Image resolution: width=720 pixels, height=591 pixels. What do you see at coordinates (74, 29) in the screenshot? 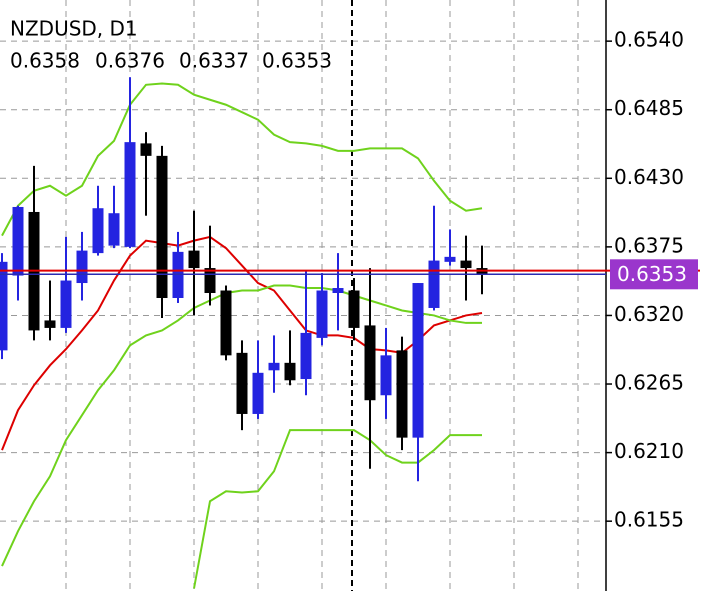
I see `chart-title: NZDUSD, D1` at bounding box center [74, 29].